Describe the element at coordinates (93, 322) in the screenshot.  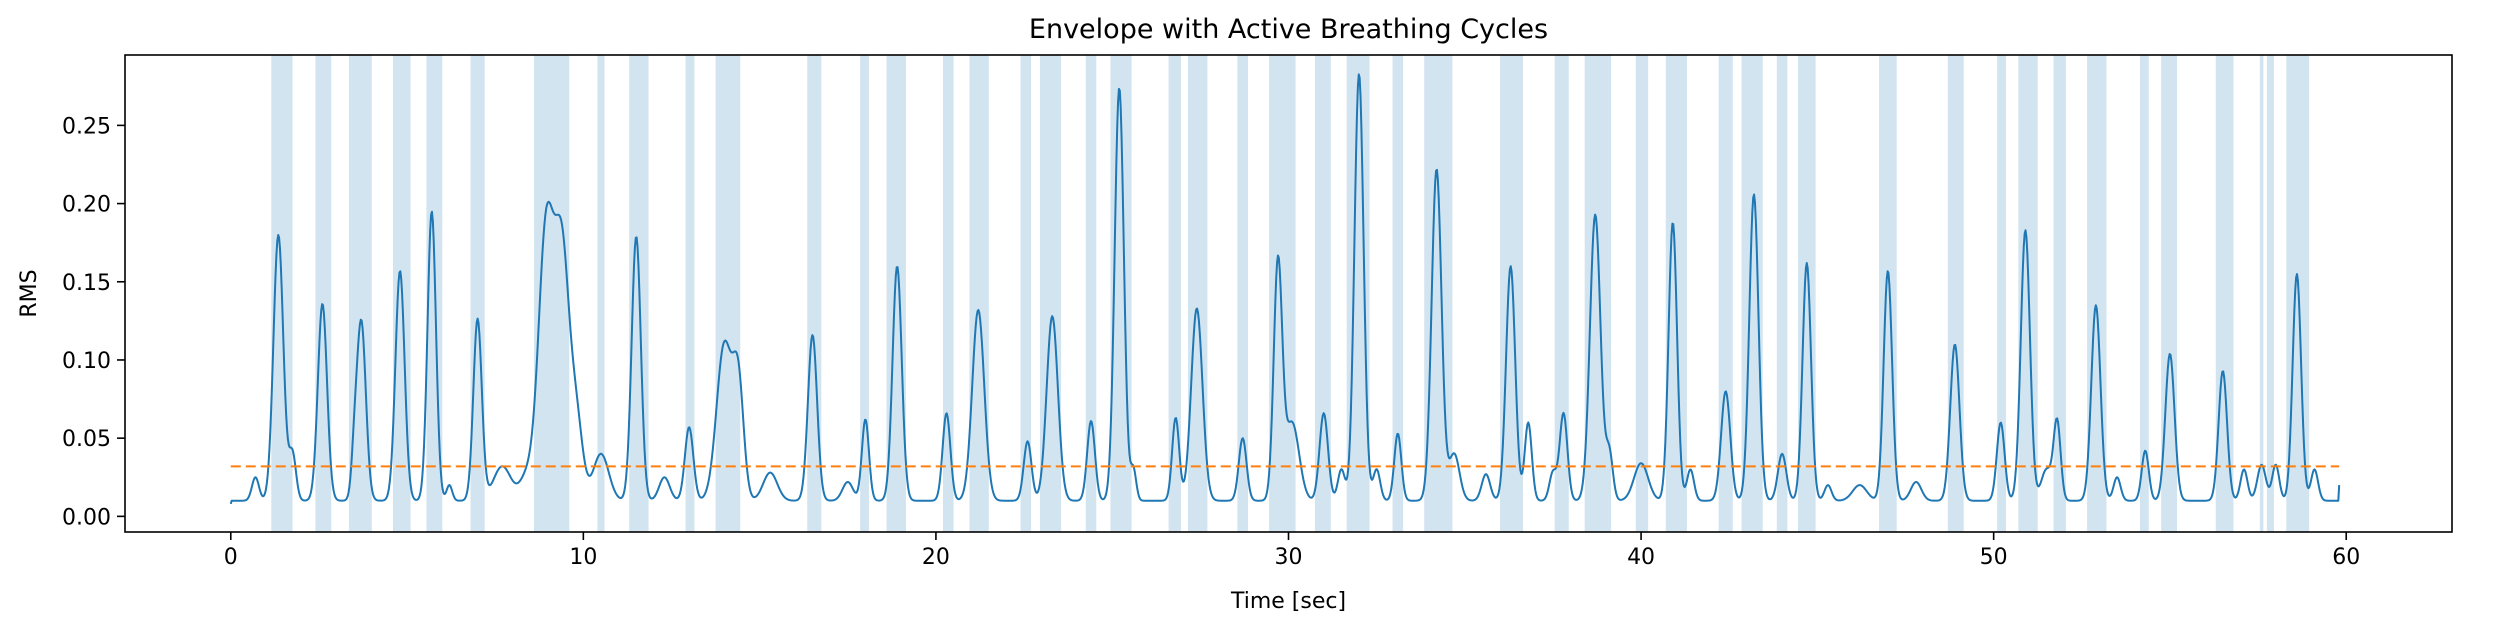
I see `y-axis-ticks: 0.00 0.05 0.10 0.15 0.20 0.25` at that location.